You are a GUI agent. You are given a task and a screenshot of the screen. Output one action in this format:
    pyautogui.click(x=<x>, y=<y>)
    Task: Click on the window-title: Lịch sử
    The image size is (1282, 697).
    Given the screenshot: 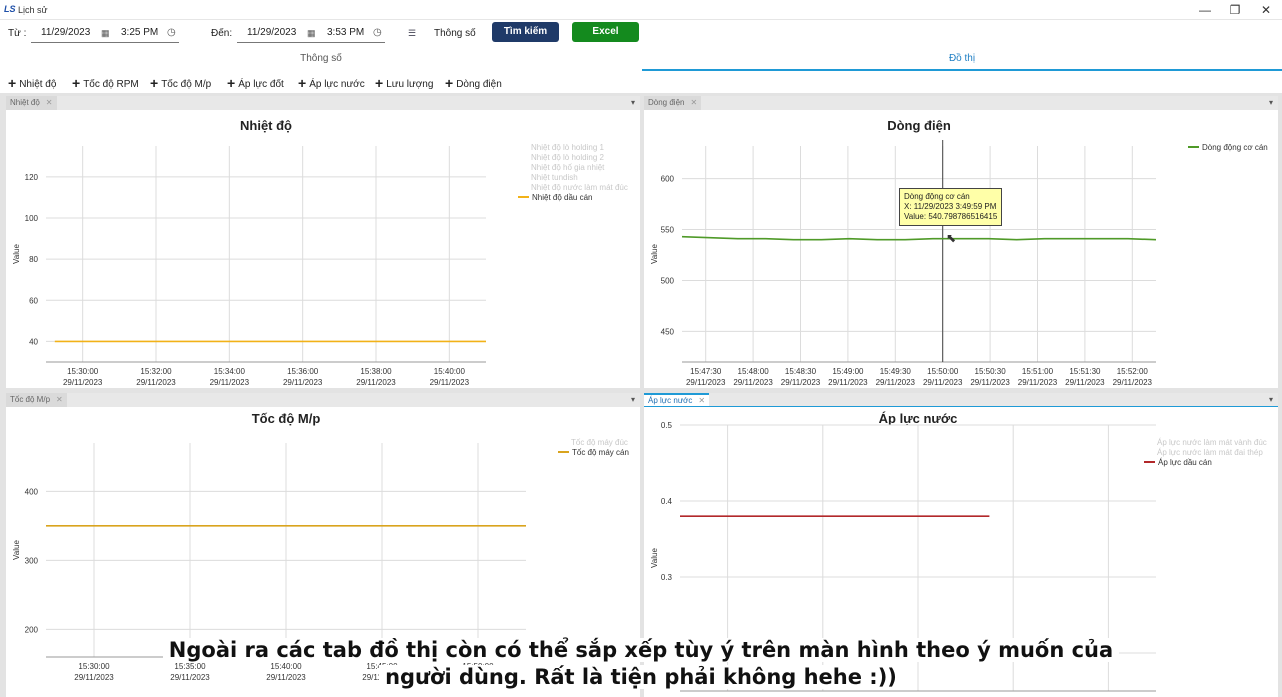 What is the action you would take?
    pyautogui.click(x=33, y=10)
    